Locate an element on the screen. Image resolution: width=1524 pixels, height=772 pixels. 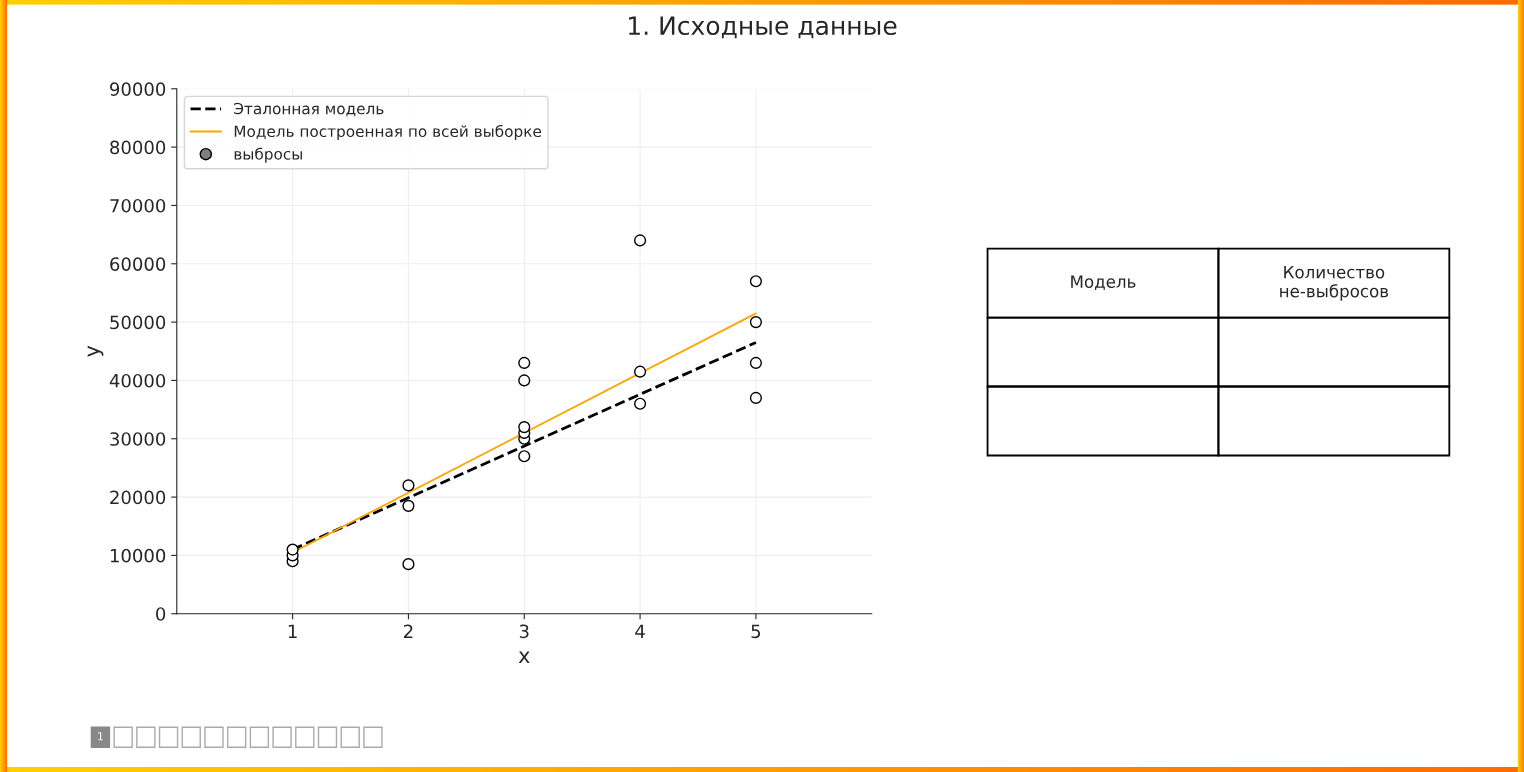
y-axis-title: y is located at coordinates (95, 351).